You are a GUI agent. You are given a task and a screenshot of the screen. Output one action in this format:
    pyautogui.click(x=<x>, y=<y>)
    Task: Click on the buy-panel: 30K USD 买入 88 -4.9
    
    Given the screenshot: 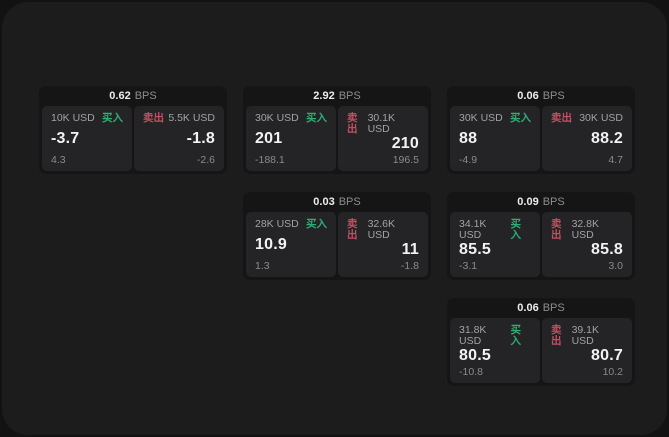 What is the action you would take?
    pyautogui.click(x=495, y=138)
    